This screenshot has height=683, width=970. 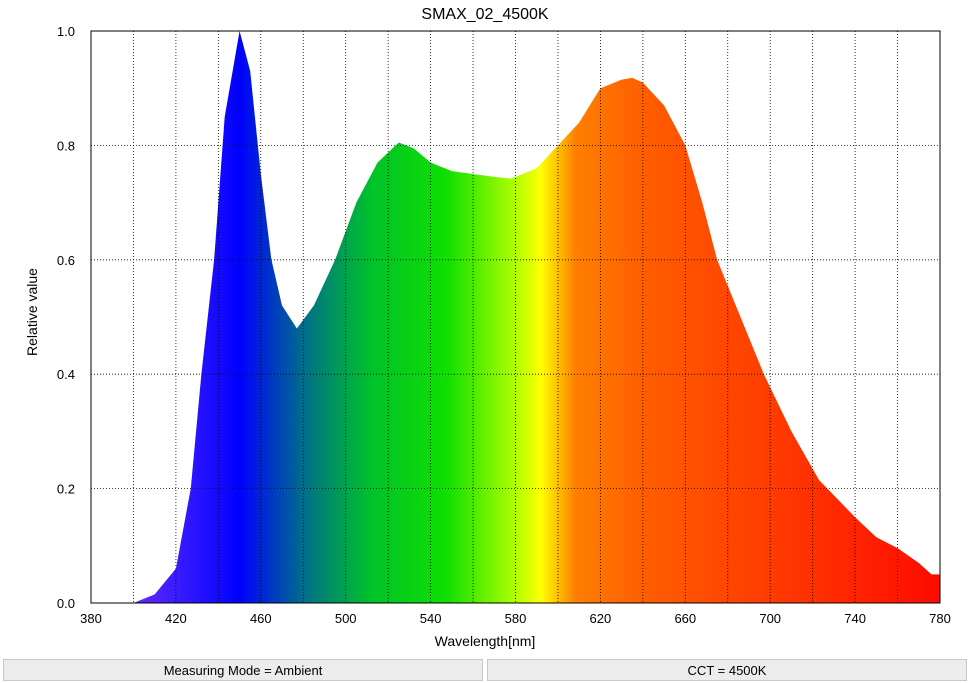 What do you see at coordinates (346, 618) in the screenshot?
I see `x-tick-label: 500` at bounding box center [346, 618].